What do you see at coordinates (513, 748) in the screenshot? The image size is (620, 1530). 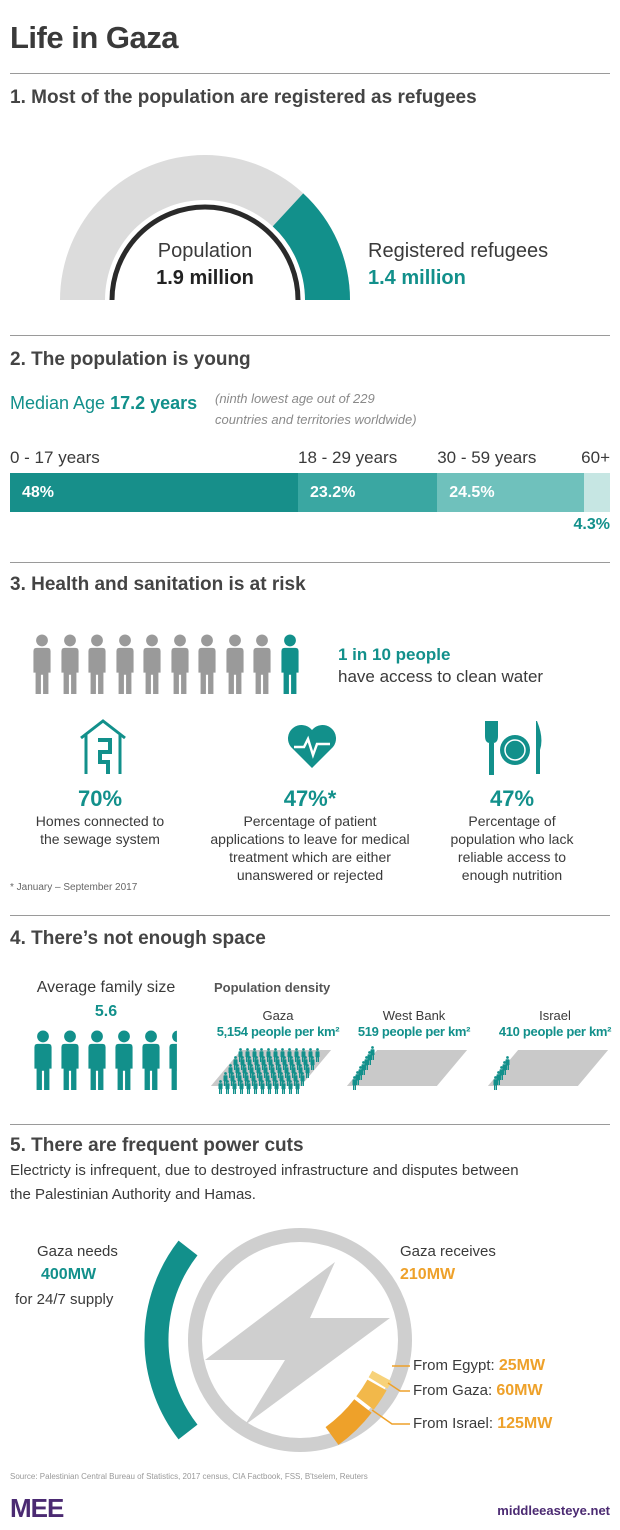 I see `plate-cutlery-icon` at bounding box center [513, 748].